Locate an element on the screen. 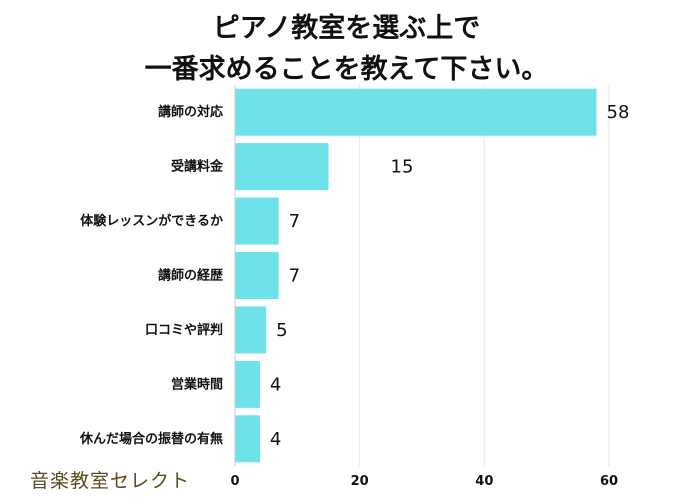 The width and height of the screenshot is (693, 501). category-label-0: 講師の対応 is located at coordinates (190, 112).